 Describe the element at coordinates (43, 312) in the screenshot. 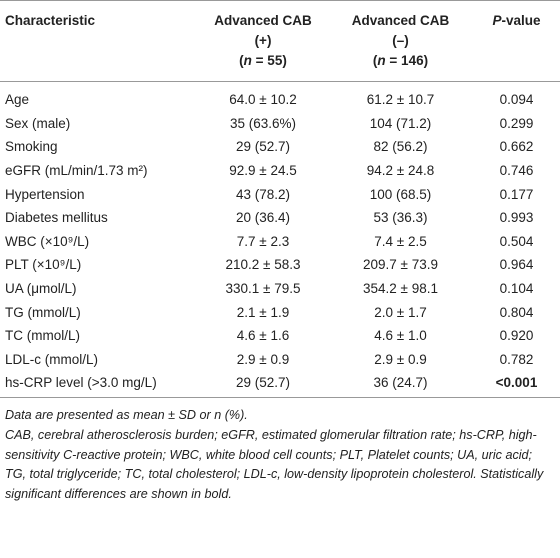

I see `table-cell: TG (mmol/L)` at that location.